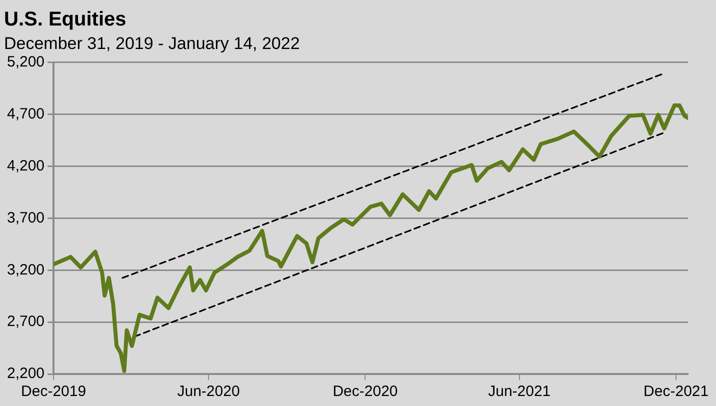  What do you see at coordinates (25, 62) in the screenshot?
I see `y-tick-label: 5,200` at bounding box center [25, 62].